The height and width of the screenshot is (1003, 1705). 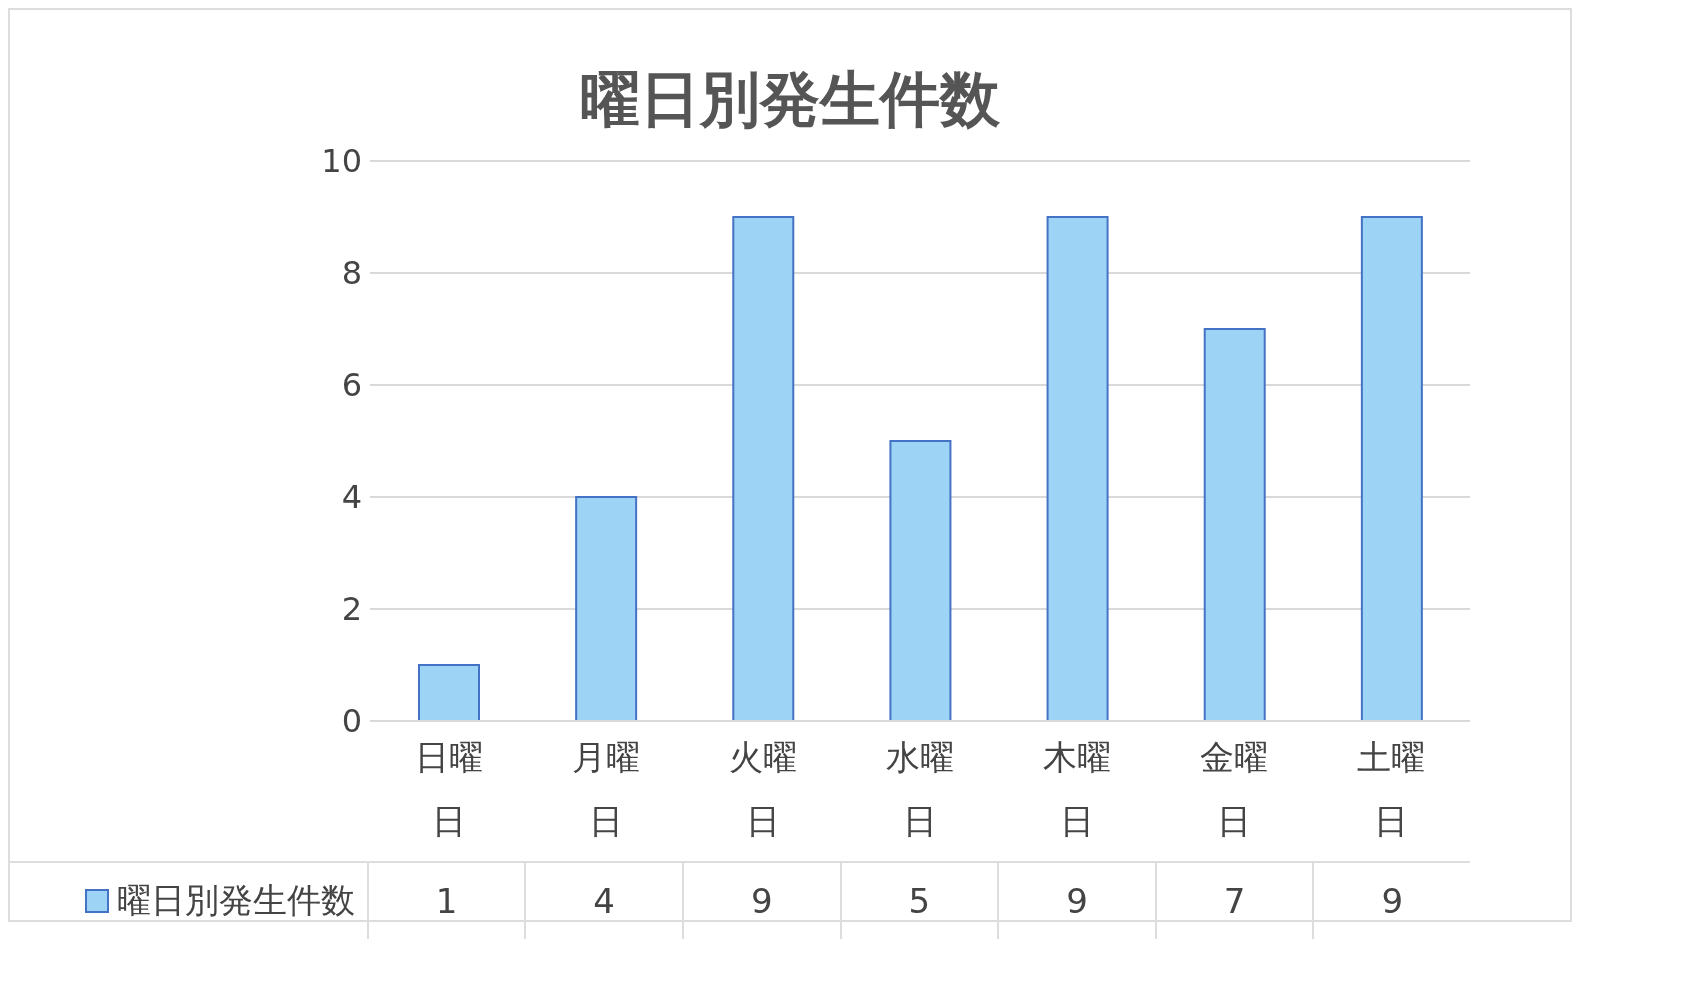 I want to click on y-tick-label: 4, so click(x=351, y=497).